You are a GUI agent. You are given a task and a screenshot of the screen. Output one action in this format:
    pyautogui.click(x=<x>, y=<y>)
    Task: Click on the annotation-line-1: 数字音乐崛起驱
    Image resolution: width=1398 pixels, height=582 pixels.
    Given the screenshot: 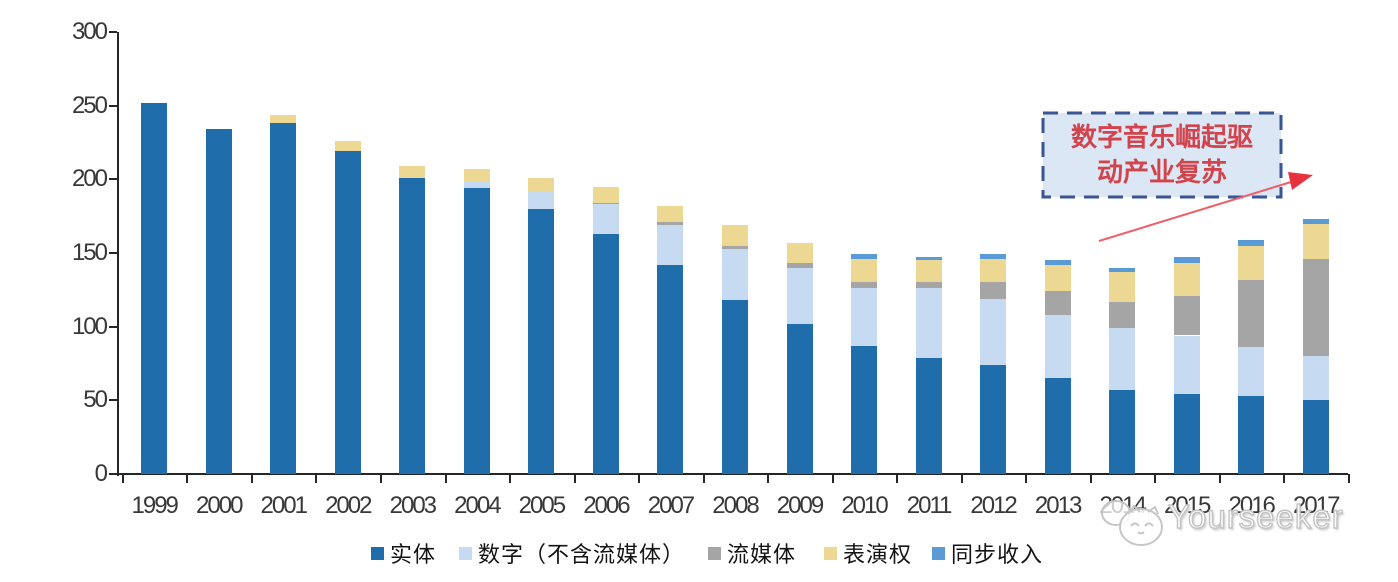 What is the action you would take?
    pyautogui.click(x=1161, y=137)
    